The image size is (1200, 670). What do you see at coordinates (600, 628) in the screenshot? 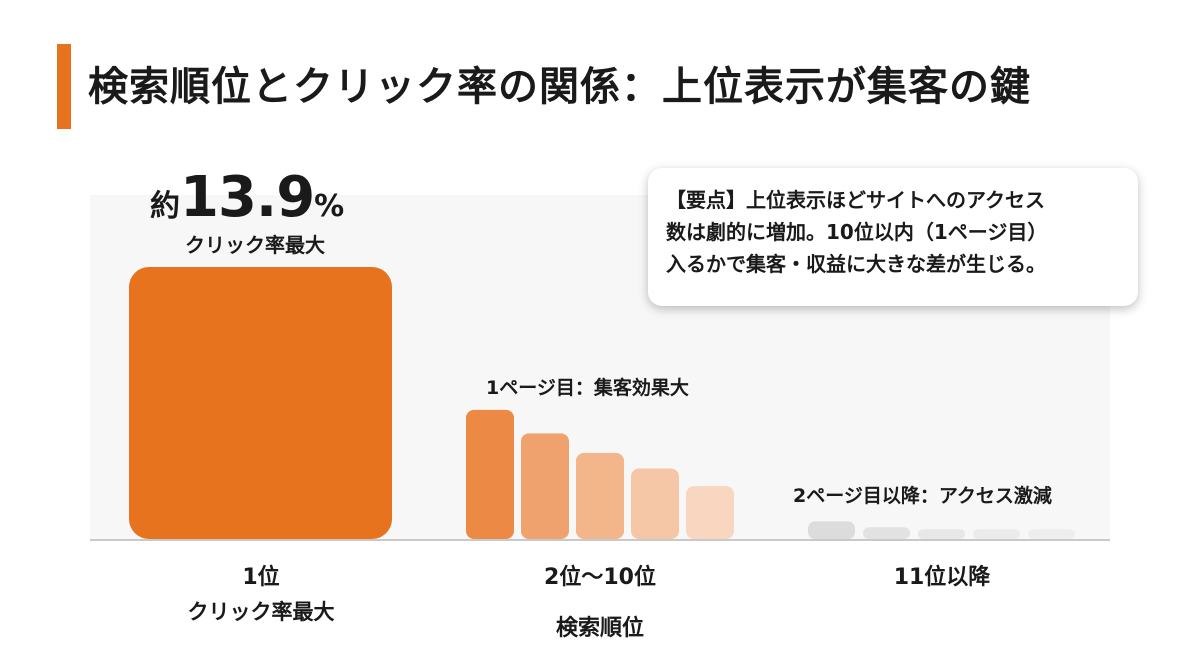
I see `x-axis-title: 検索順位` at bounding box center [600, 628].